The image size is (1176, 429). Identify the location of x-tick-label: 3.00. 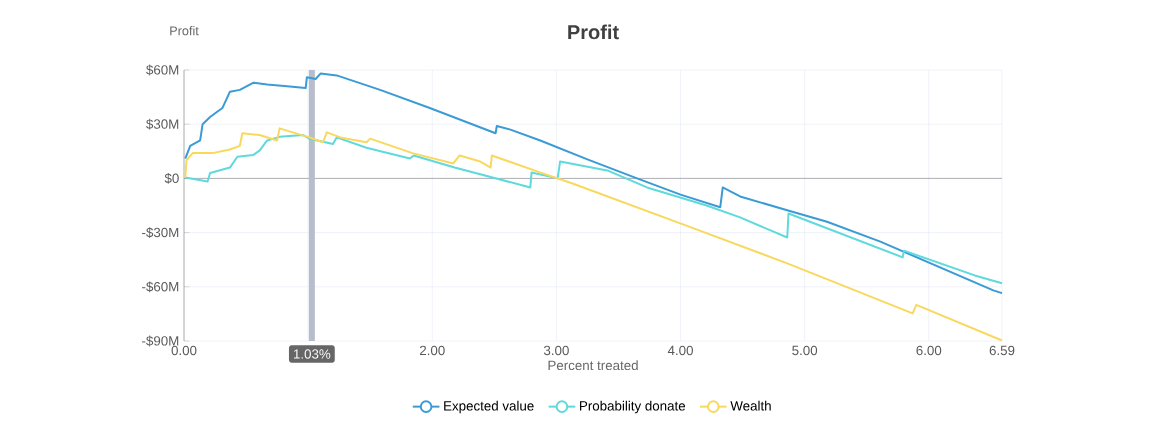
(556, 350).